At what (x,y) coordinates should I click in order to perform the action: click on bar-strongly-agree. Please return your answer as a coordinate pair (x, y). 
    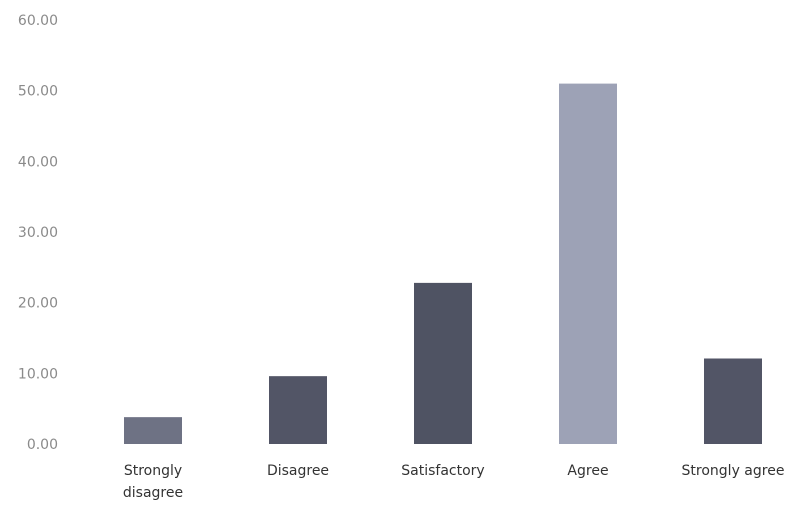
    Looking at the image, I should click on (733, 401).